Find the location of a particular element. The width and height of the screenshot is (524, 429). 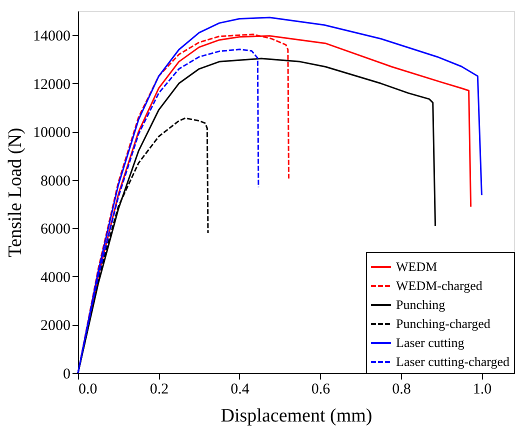

y-tick-label: 10000 is located at coordinates (51, 133).